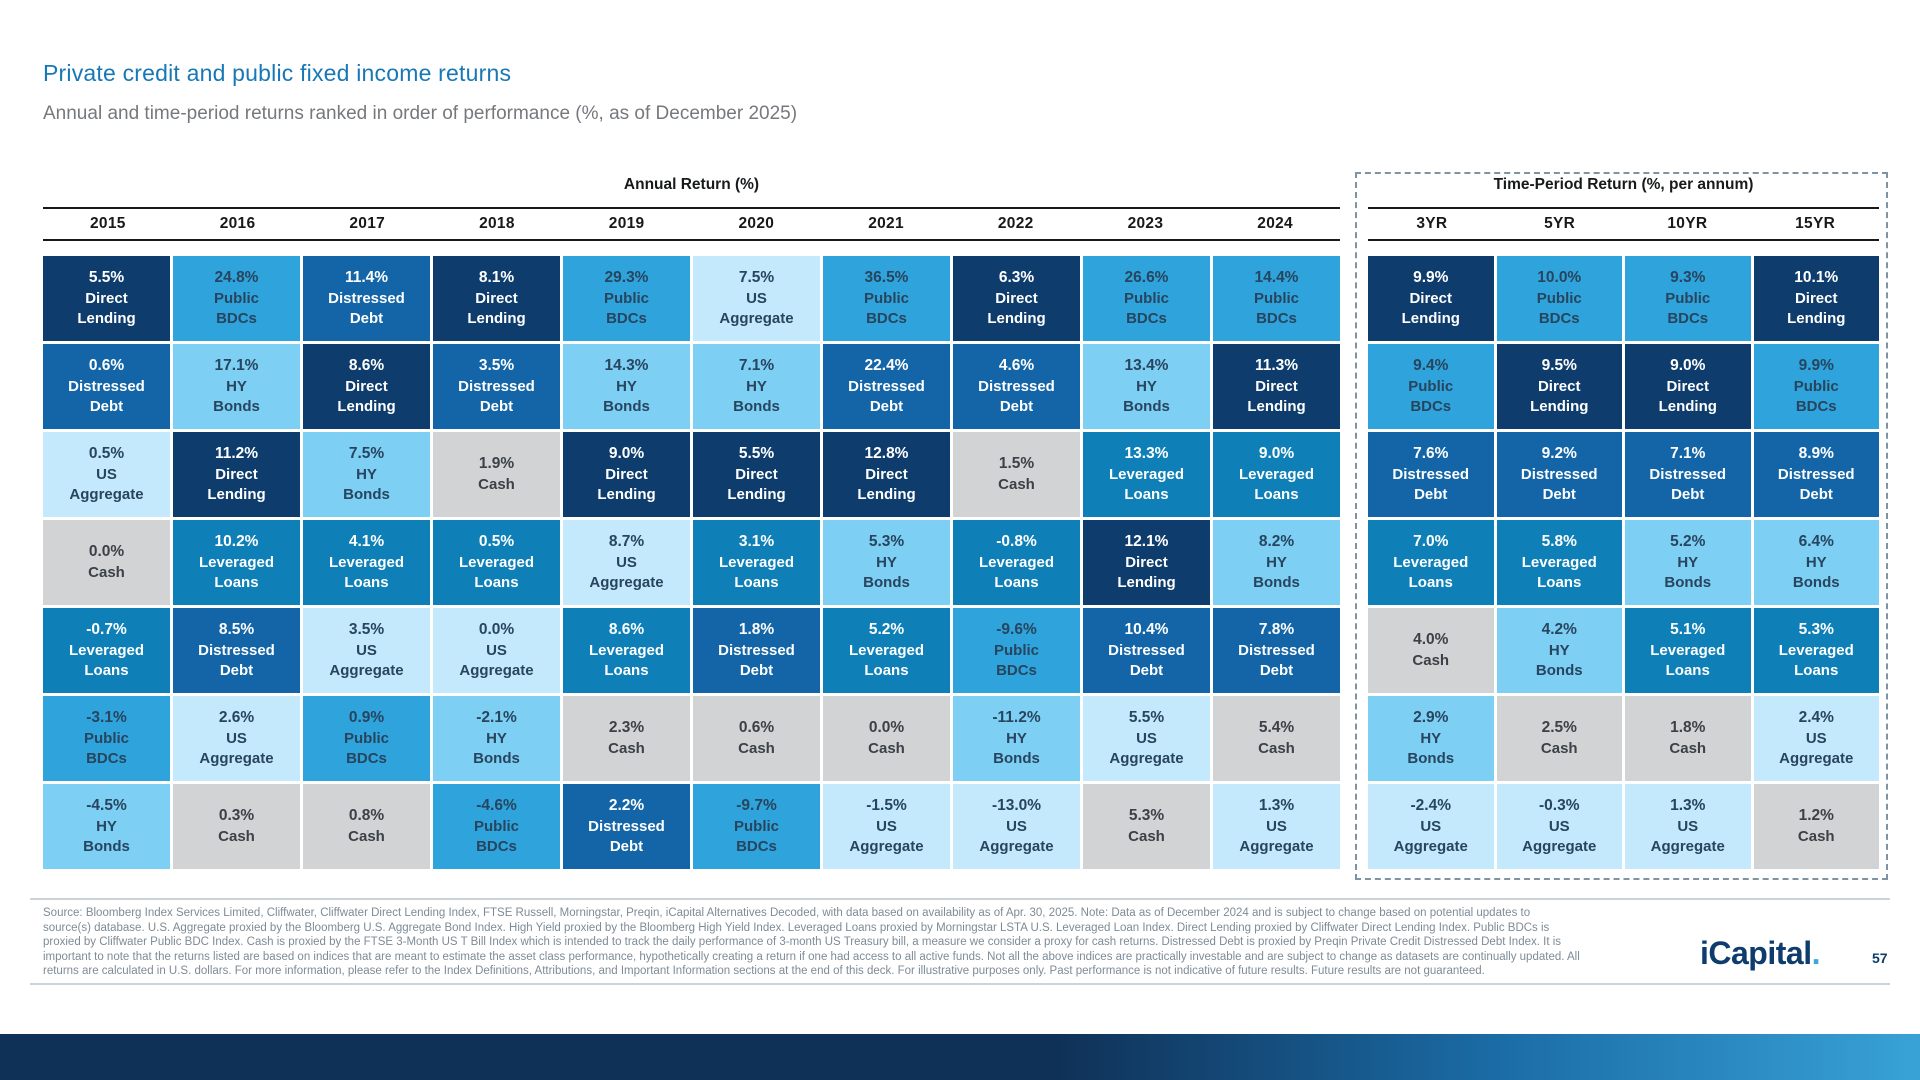 This screenshot has width=1920, height=1080. What do you see at coordinates (1276, 365) in the screenshot?
I see `return-value: 11.3%` at bounding box center [1276, 365].